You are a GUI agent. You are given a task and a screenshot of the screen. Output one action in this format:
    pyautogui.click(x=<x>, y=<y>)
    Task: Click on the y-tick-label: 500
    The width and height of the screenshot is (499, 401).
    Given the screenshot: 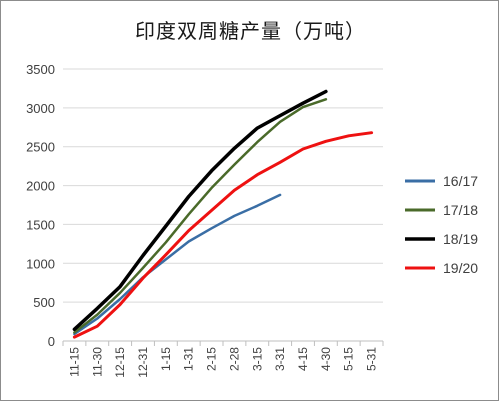 What is the action you would take?
    pyautogui.click(x=44, y=302)
    